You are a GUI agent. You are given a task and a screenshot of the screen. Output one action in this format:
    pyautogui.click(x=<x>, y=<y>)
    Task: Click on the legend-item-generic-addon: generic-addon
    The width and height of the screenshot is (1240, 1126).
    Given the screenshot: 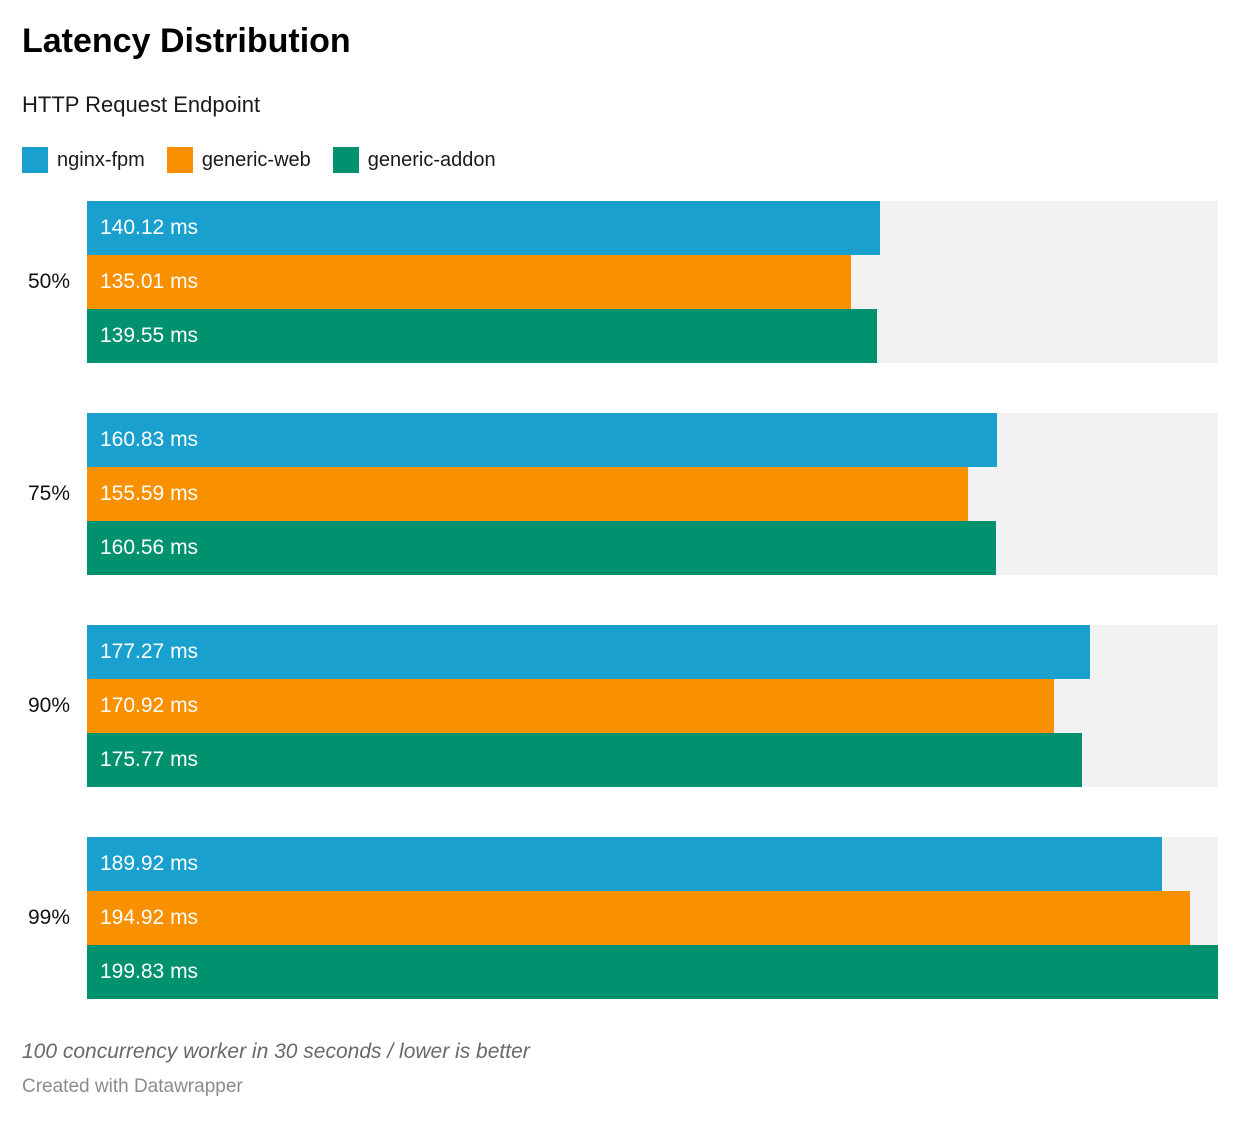 What is the action you would take?
    pyautogui.click(x=414, y=160)
    